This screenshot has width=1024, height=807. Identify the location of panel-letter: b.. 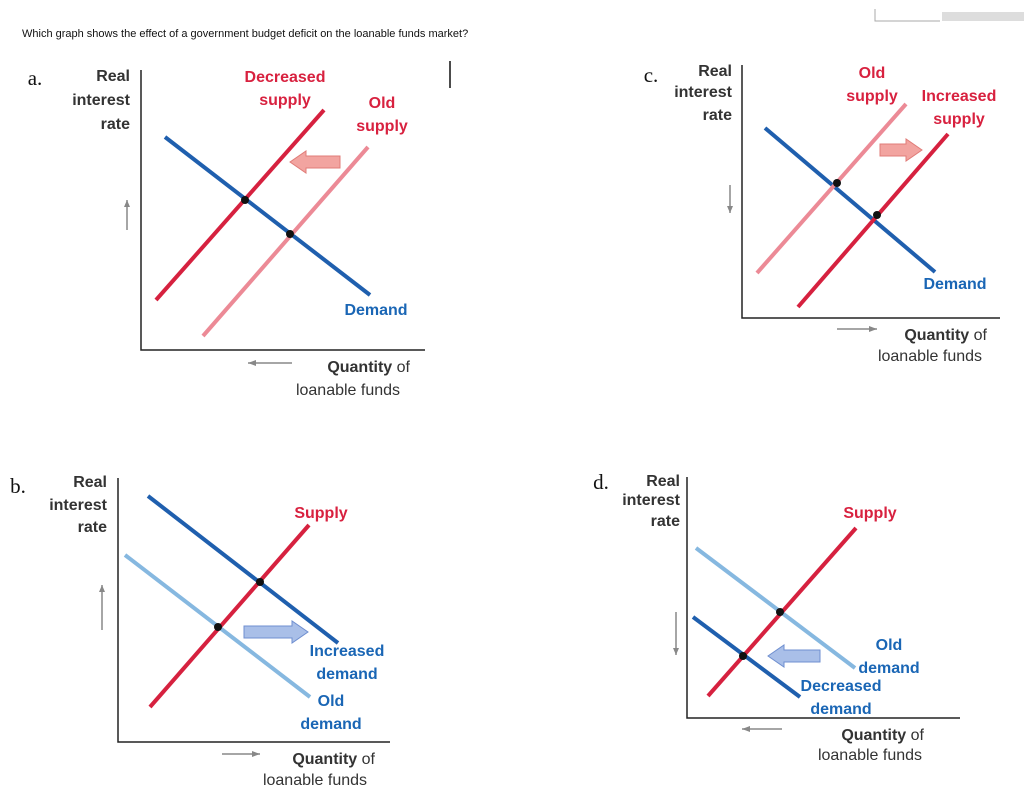
(18, 486).